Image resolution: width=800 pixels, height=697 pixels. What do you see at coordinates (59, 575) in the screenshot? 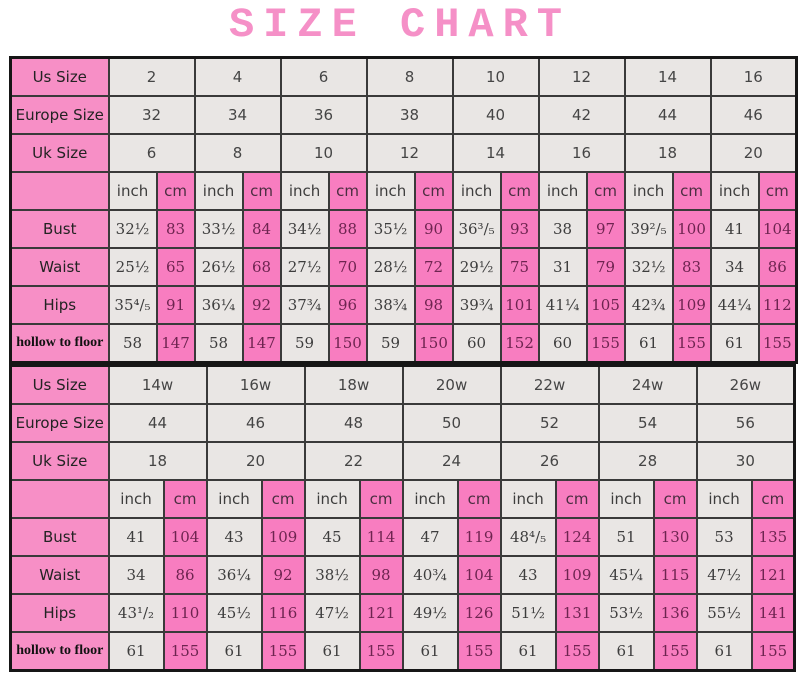
I see `row-label: Waist` at bounding box center [59, 575].